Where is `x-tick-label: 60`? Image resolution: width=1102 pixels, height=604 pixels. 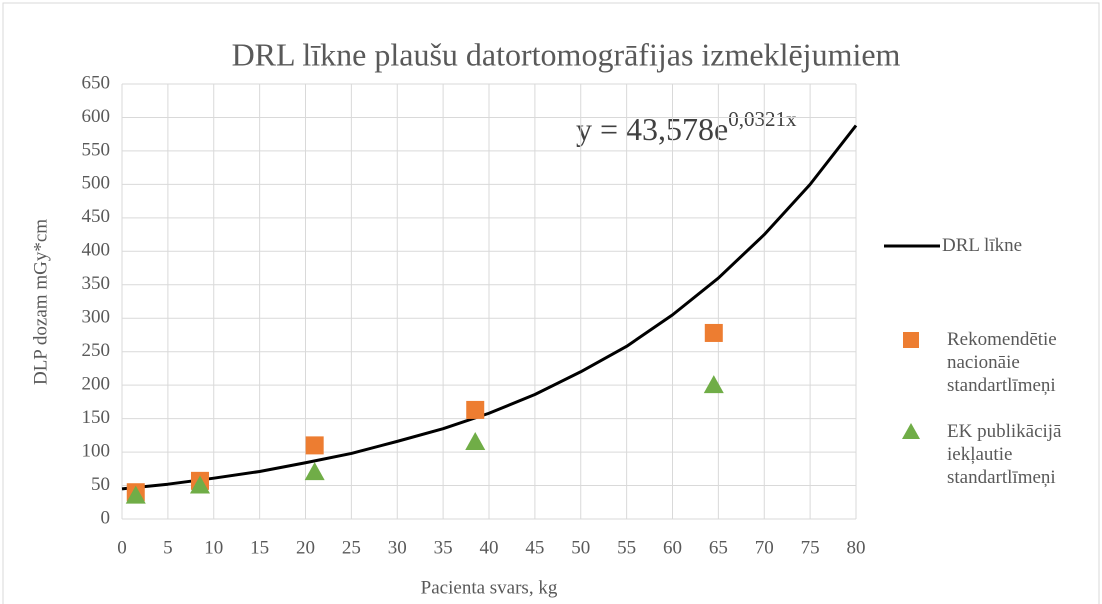
x-tick-label: 60 is located at coordinates (672, 547).